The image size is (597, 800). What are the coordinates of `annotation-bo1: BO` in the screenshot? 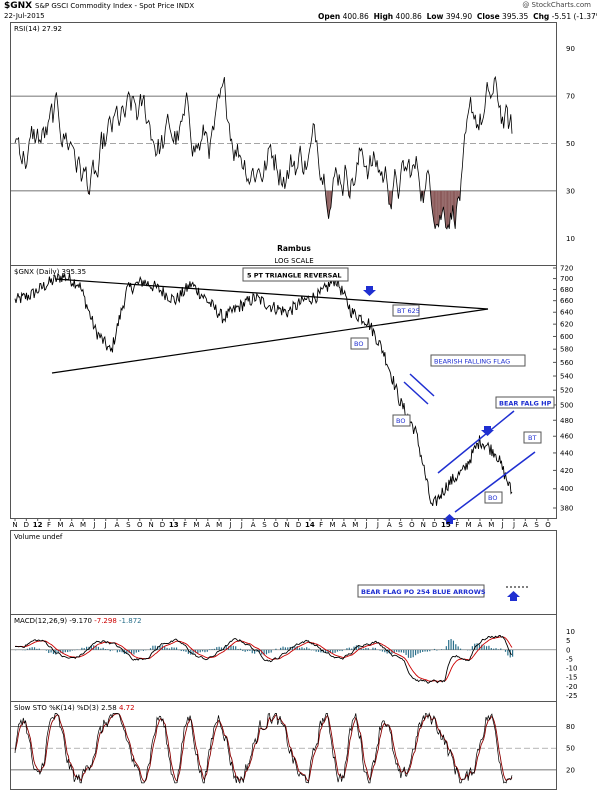 It's located at (358, 344).